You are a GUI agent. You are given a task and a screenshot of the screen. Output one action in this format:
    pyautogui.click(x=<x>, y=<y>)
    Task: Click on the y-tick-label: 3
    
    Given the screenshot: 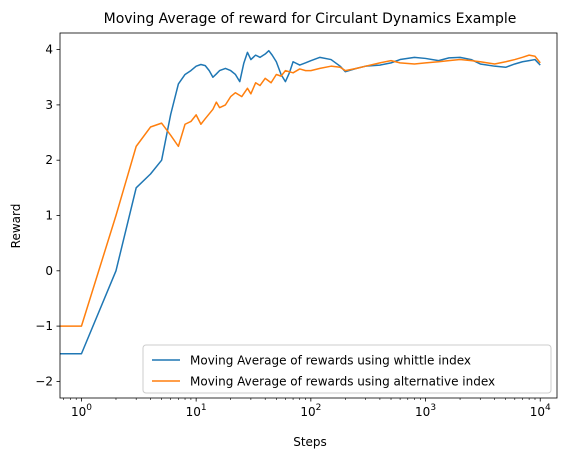 What is the action you would take?
    pyautogui.click(x=49, y=105)
    